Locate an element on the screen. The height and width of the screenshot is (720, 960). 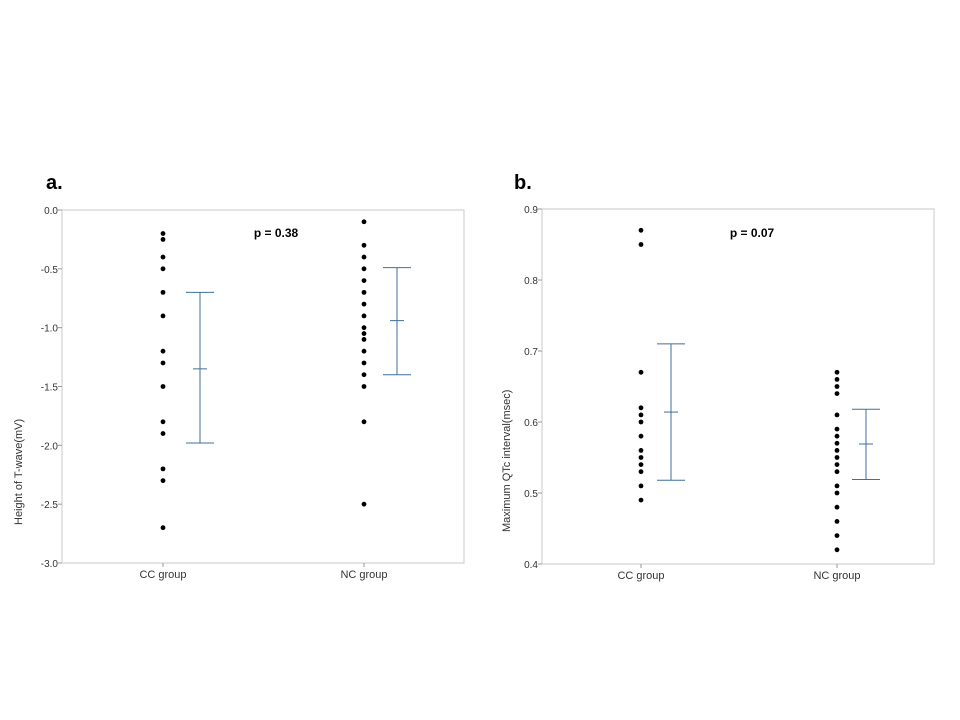
y-tick-label: 0.8 is located at coordinates (531, 281).